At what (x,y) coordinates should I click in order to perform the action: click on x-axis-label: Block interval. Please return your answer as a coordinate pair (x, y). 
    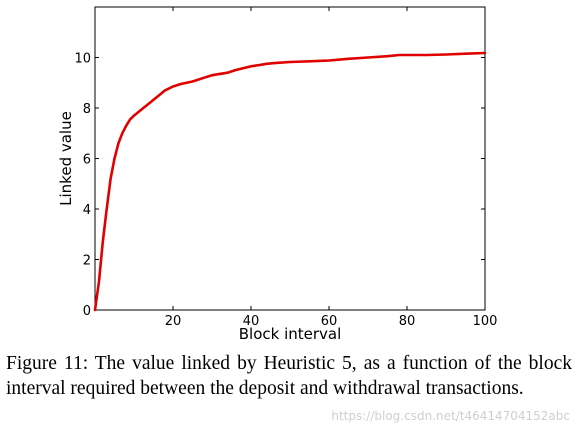
    Looking at the image, I should click on (290, 334).